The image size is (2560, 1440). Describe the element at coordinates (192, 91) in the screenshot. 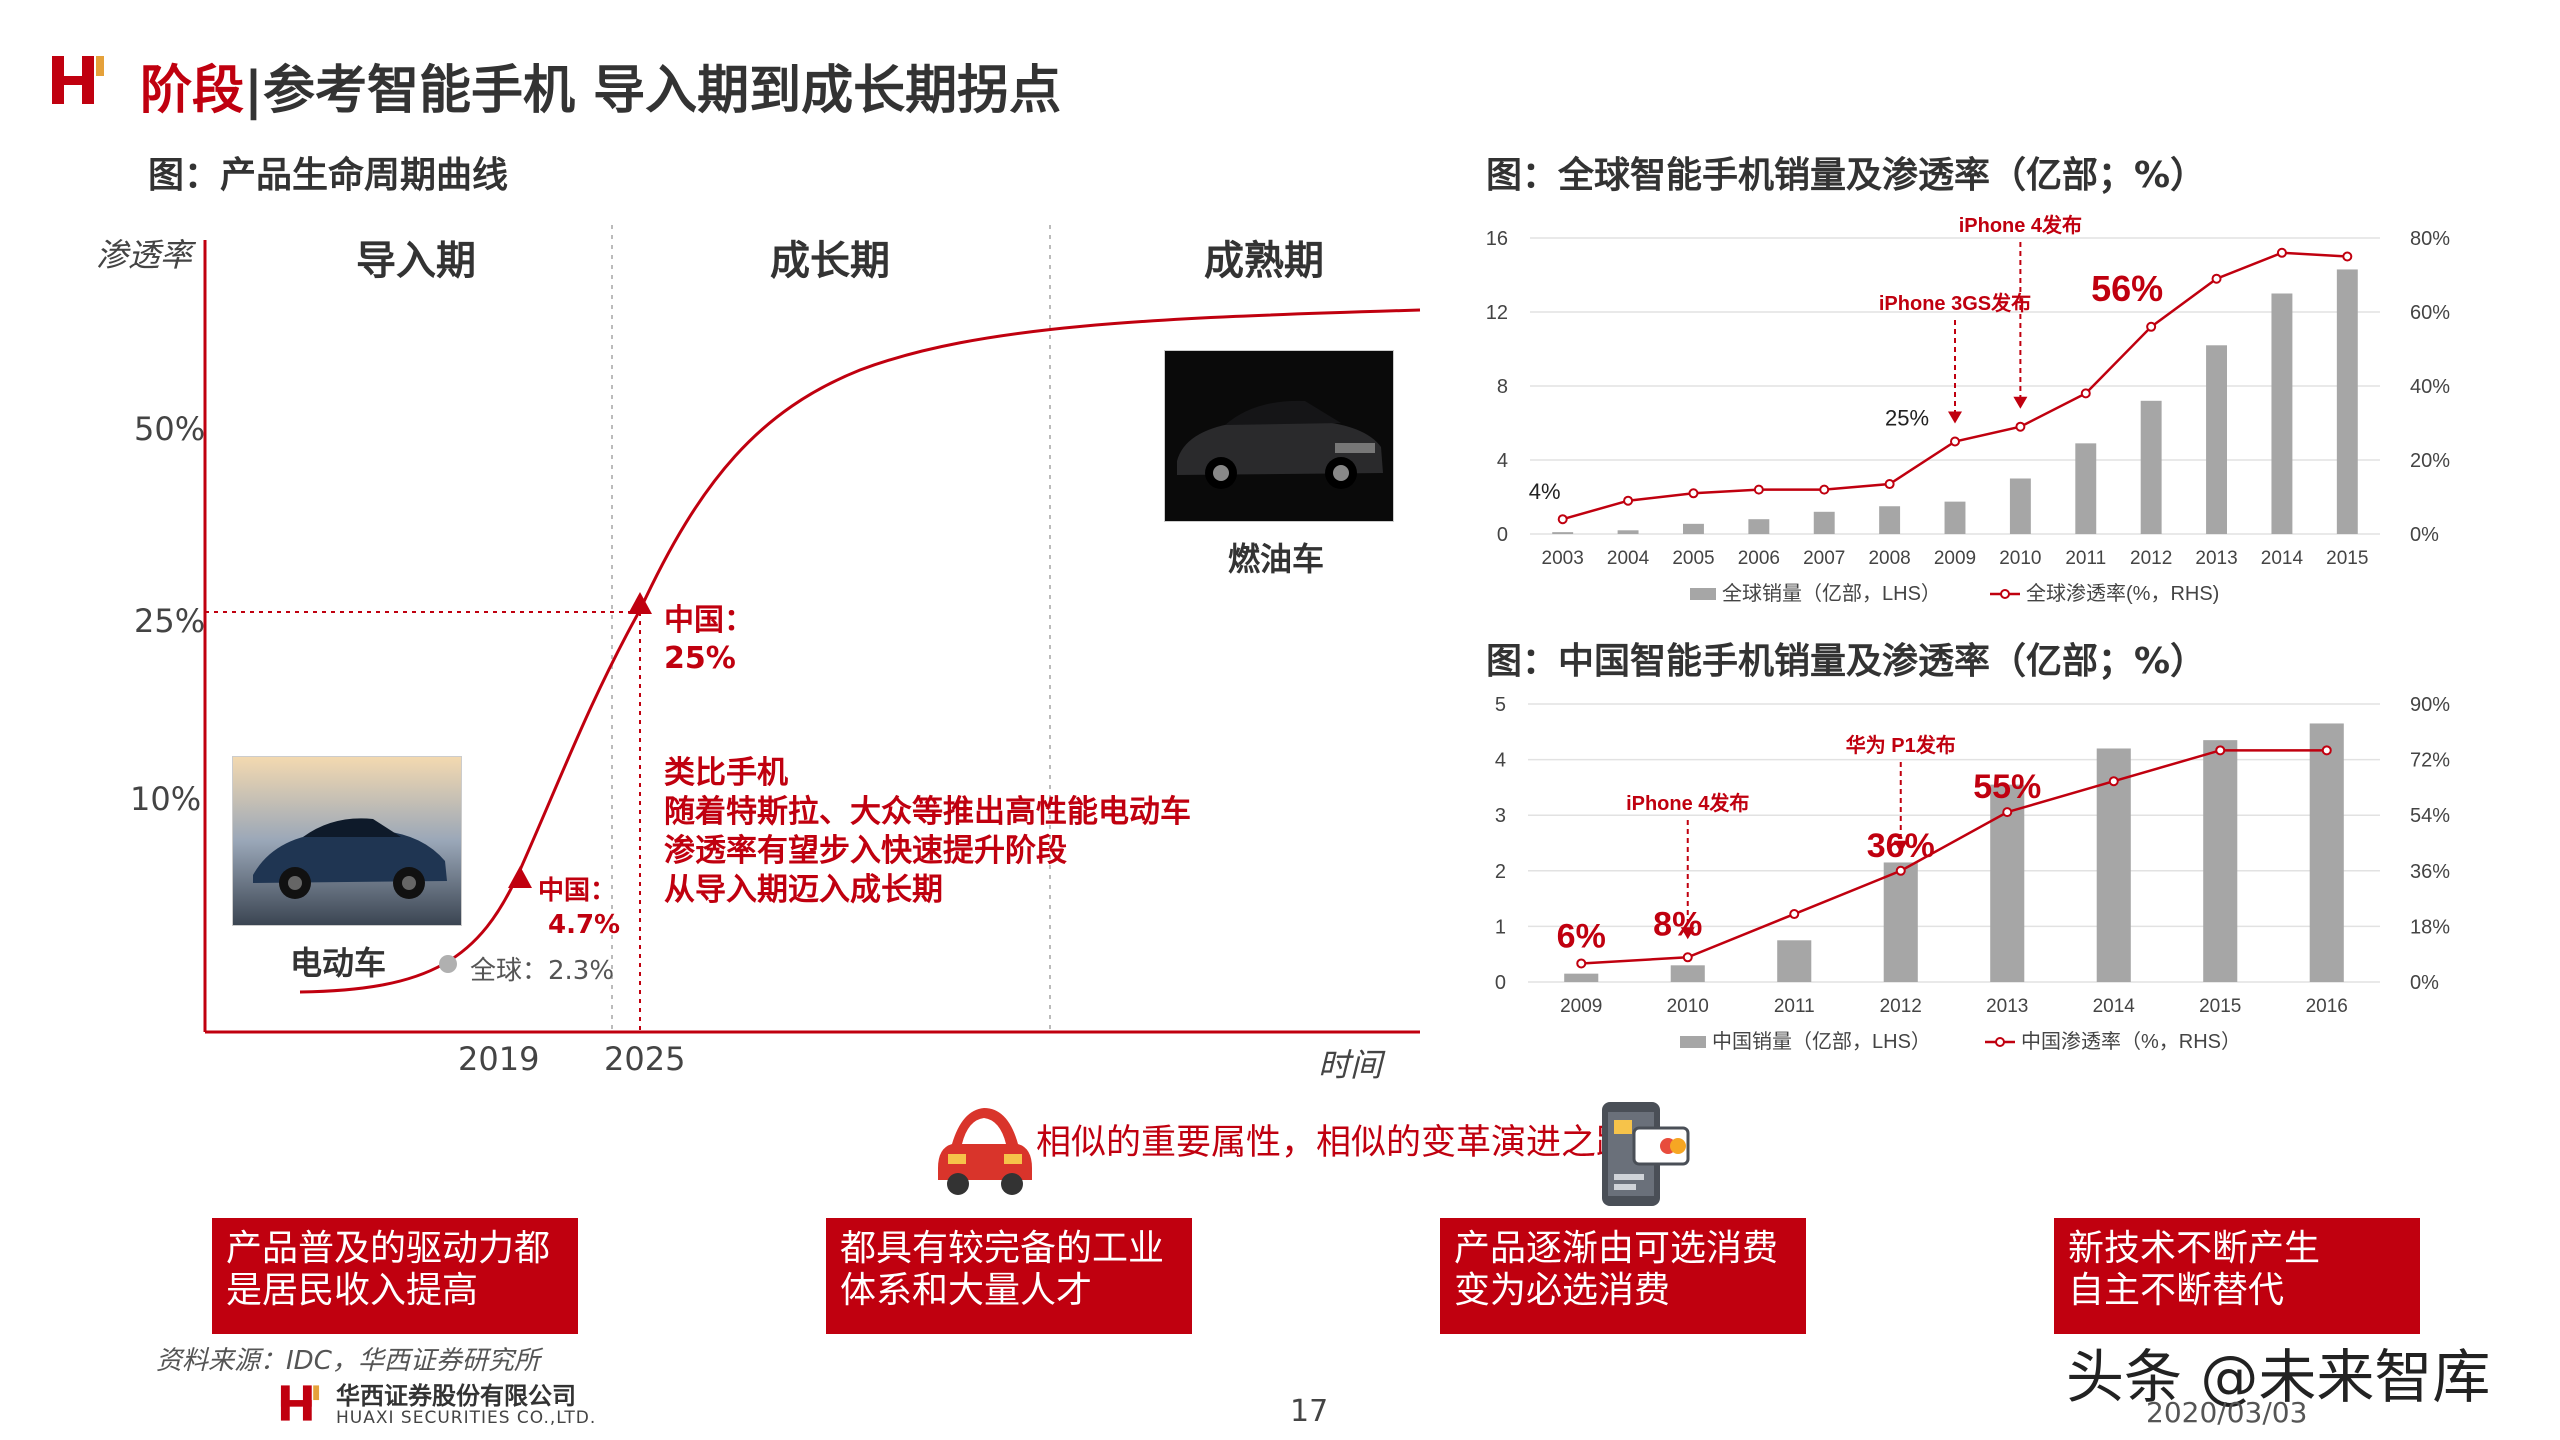

I see `page-title-red: 阶段` at that location.